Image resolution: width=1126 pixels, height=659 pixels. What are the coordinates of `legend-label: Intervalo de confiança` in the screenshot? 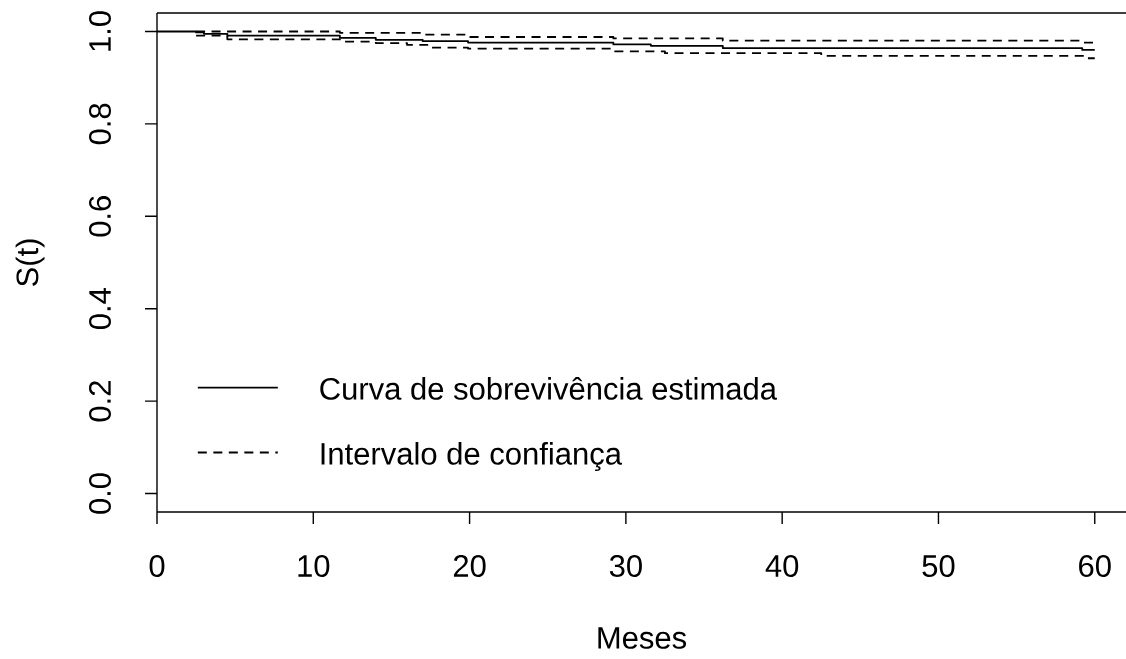 It's located at (471, 457).